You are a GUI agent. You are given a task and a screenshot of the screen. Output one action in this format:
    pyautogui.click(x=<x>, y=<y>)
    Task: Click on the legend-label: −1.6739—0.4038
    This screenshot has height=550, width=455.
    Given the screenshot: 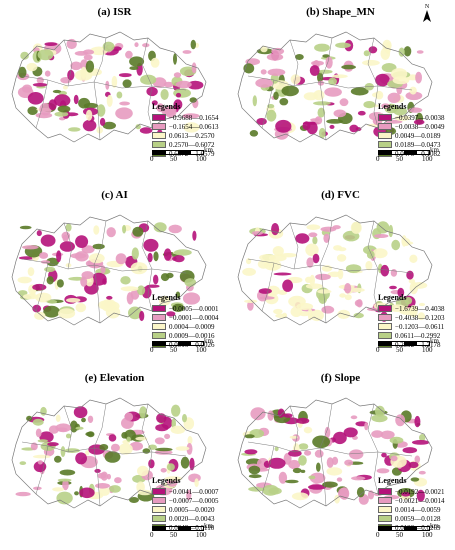 What is the action you would take?
    pyautogui.click(x=420, y=308)
    